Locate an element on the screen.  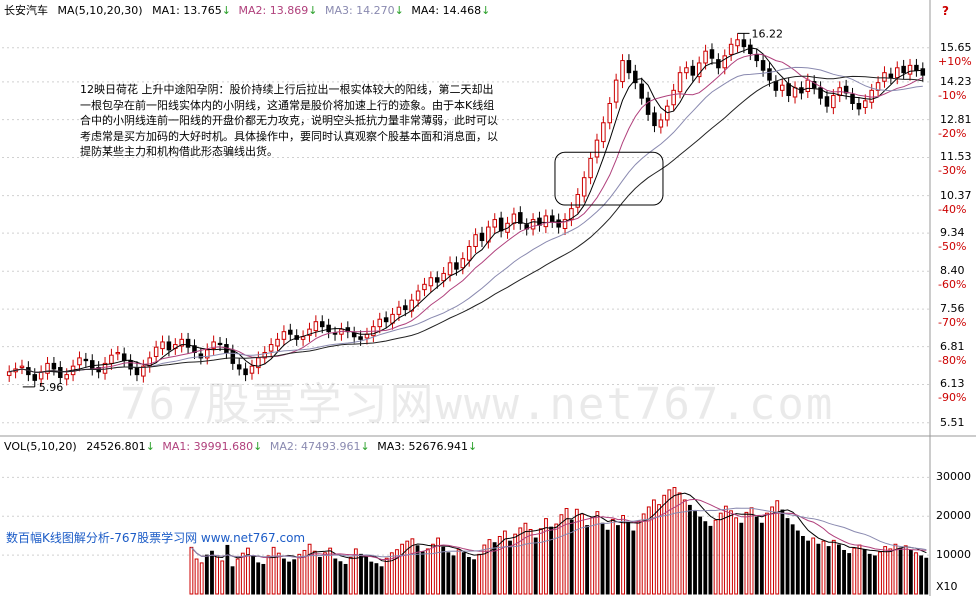
price-tick-label: 8.40 is located at coordinates (952, 271).